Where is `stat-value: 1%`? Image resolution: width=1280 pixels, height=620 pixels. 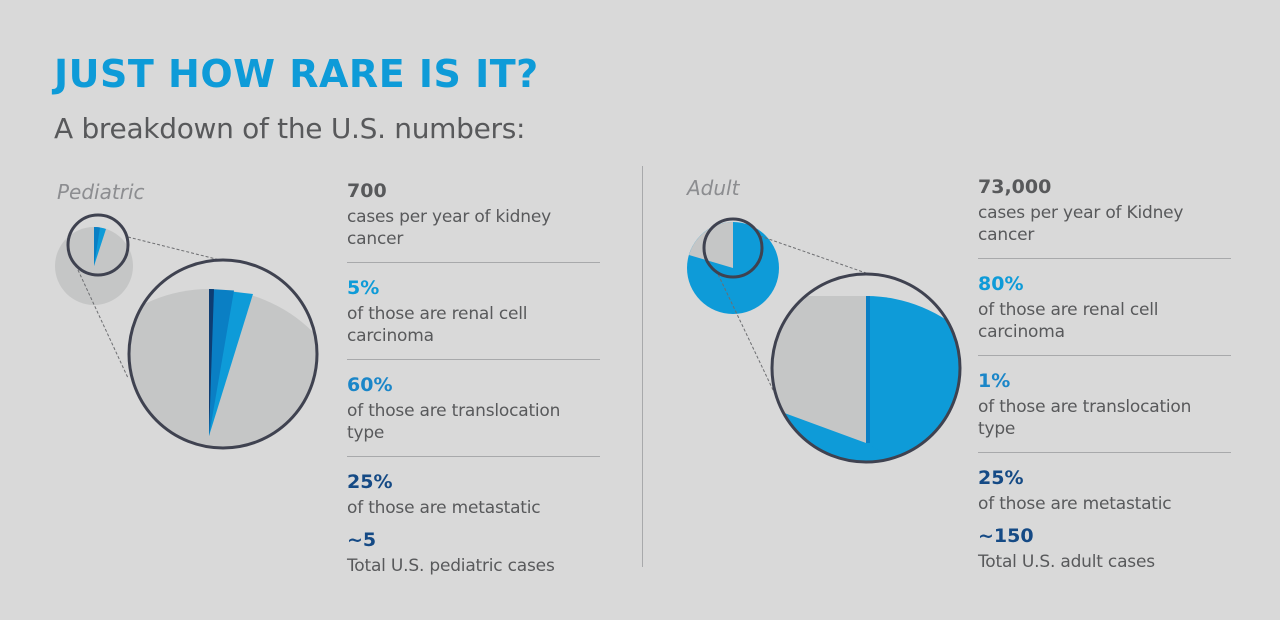 stat-value: 1% is located at coordinates (994, 381).